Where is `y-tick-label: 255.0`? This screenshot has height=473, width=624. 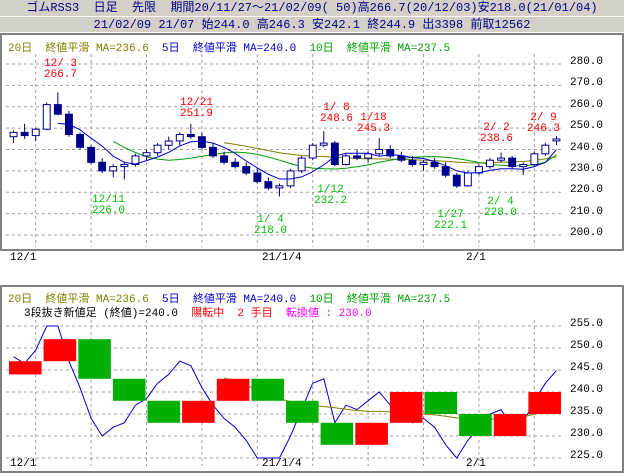
y-tick-label: 255.0 is located at coordinates (587, 324).